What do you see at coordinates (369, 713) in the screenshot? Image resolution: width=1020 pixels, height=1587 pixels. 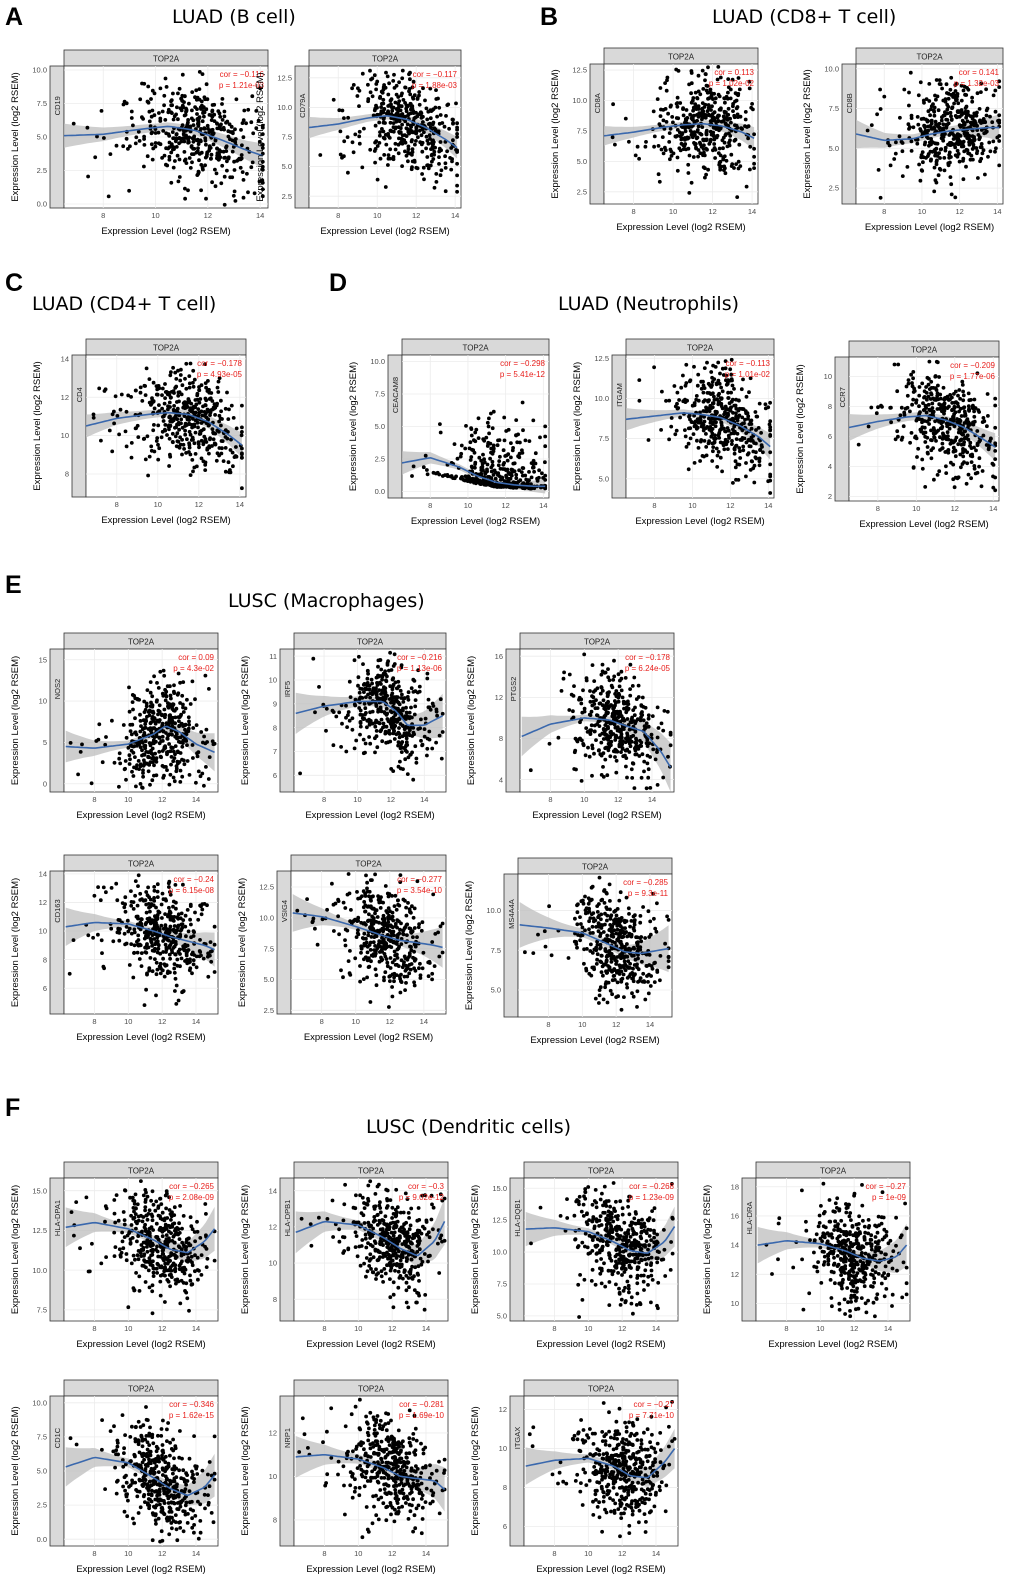 I see `fit-line` at bounding box center [369, 713].